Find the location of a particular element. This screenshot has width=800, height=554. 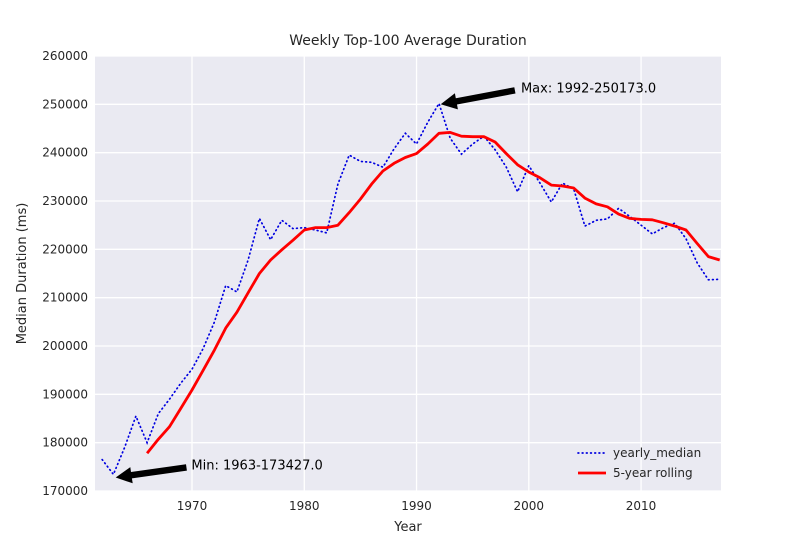

x-tick-label: 2000 is located at coordinates (529, 506).